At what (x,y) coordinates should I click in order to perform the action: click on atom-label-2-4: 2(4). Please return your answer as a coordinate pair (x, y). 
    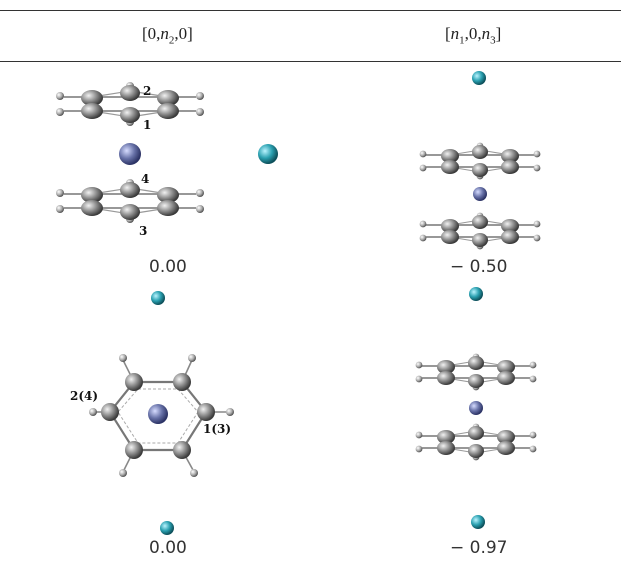
    Looking at the image, I should click on (84, 396).